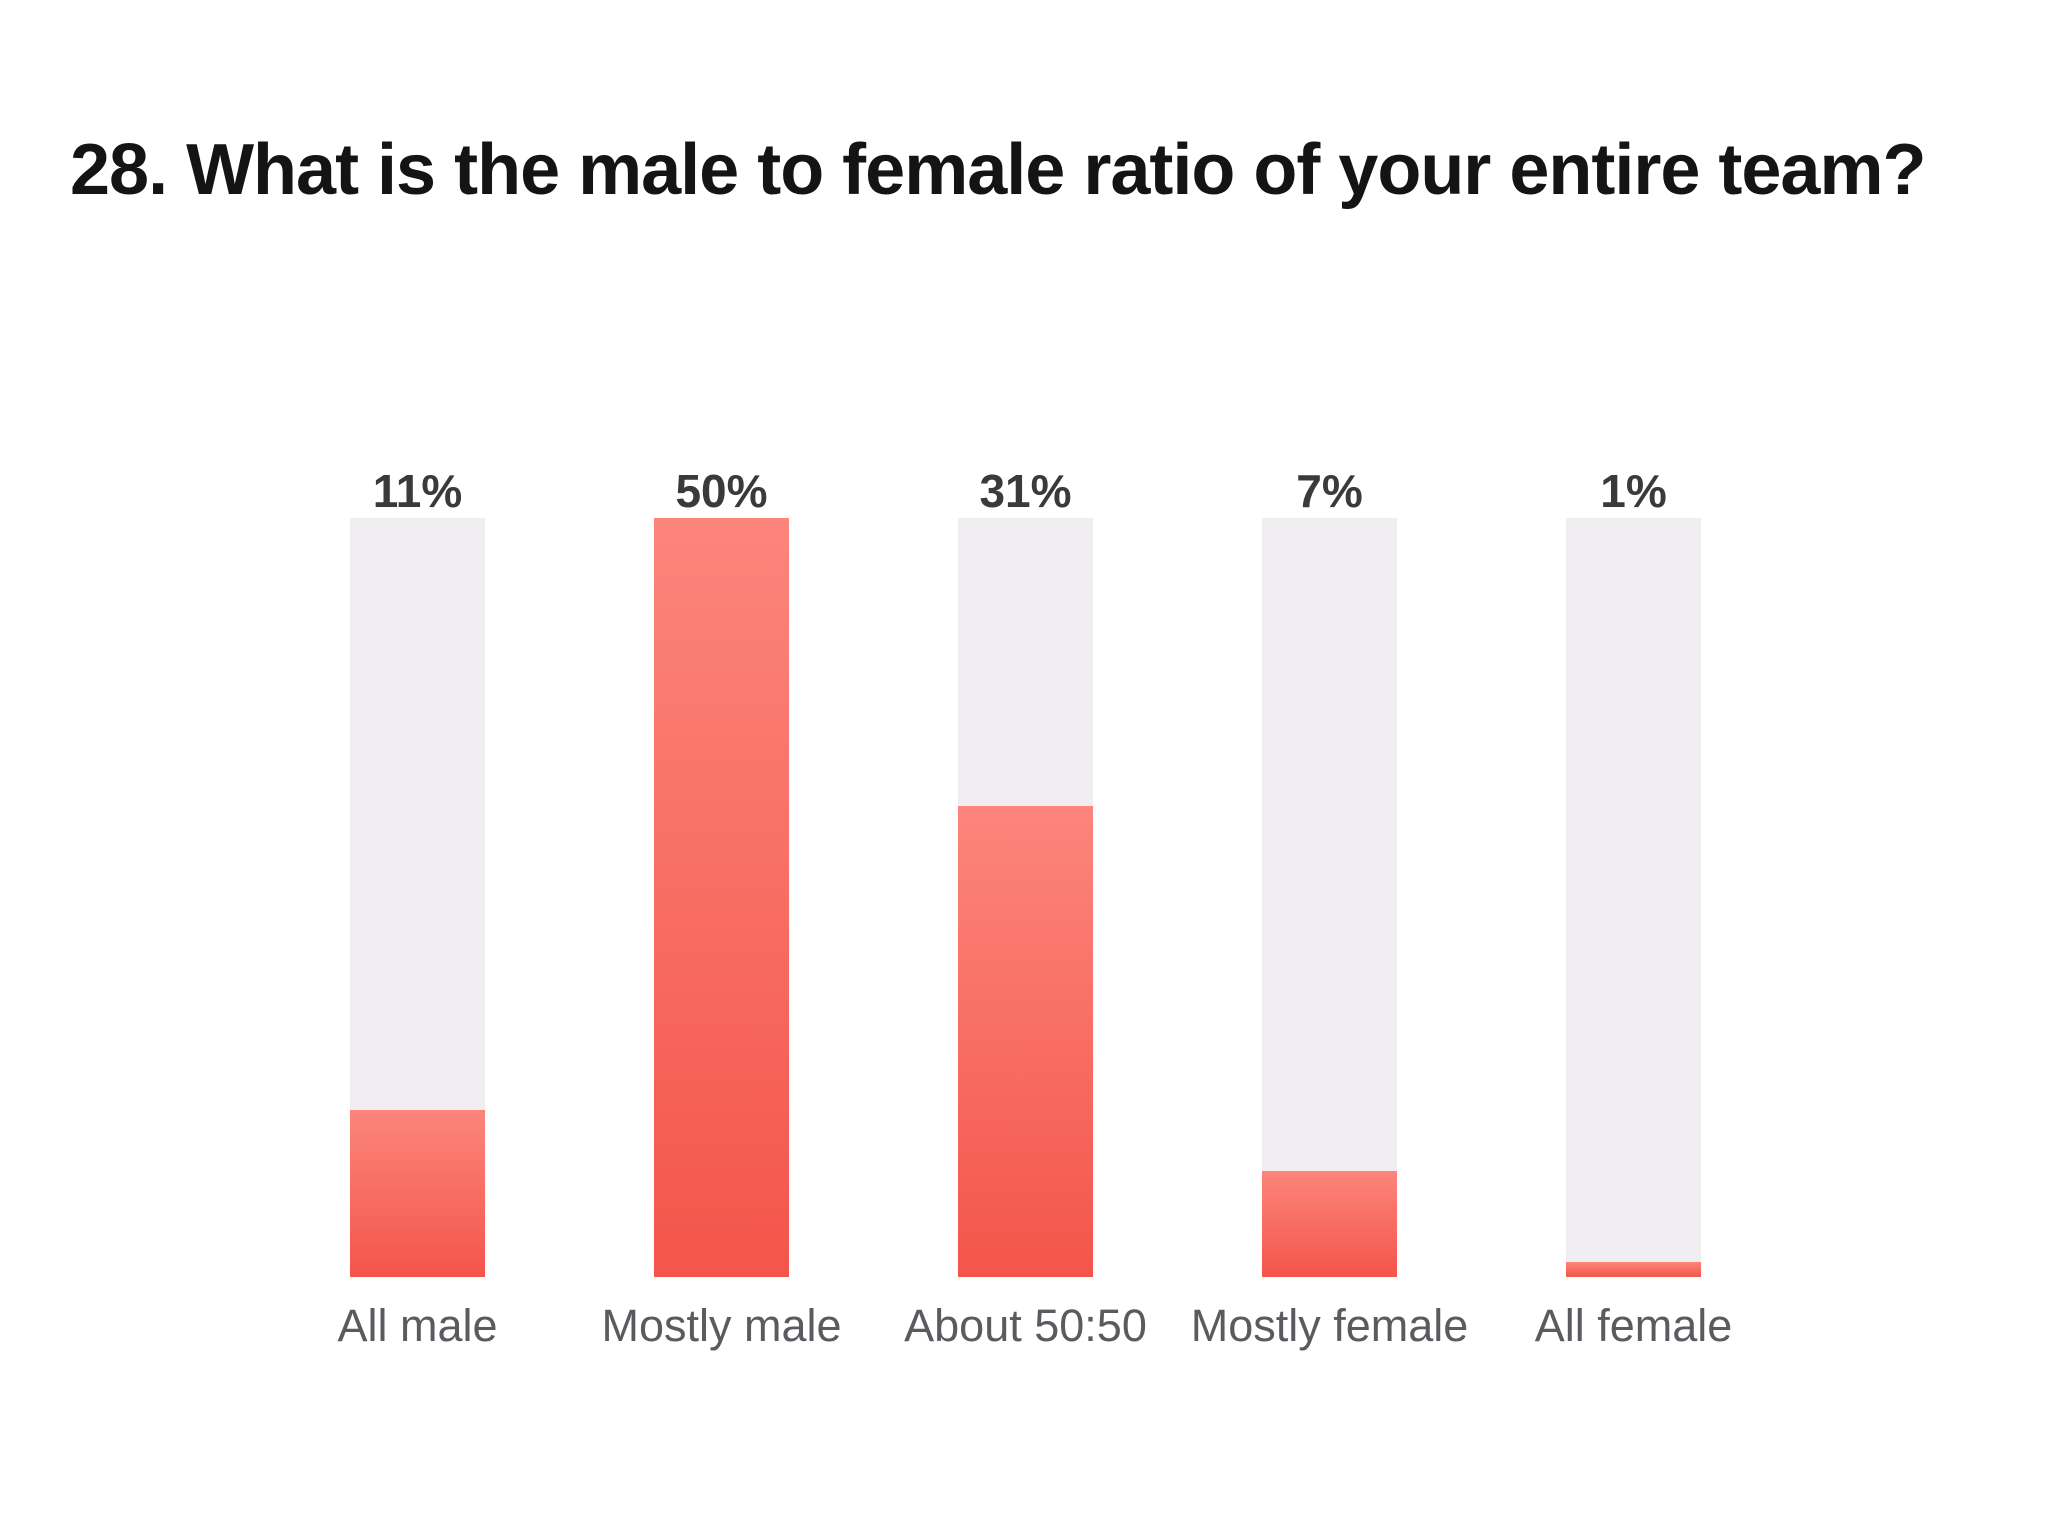  What do you see at coordinates (721, 491) in the screenshot?
I see `bar-value-label: 50%` at bounding box center [721, 491].